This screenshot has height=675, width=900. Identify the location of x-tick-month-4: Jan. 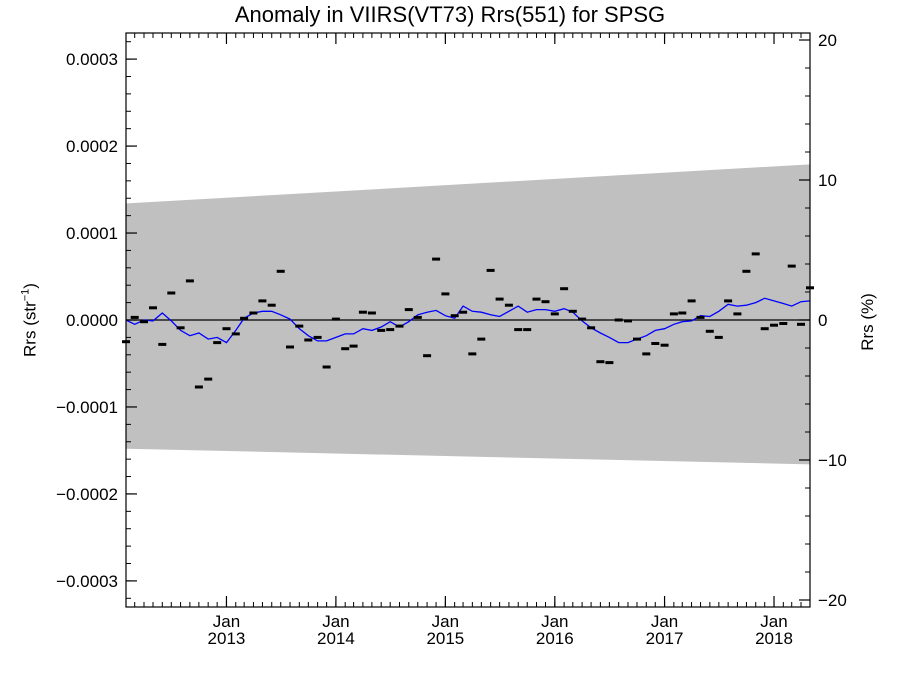
(664, 621).